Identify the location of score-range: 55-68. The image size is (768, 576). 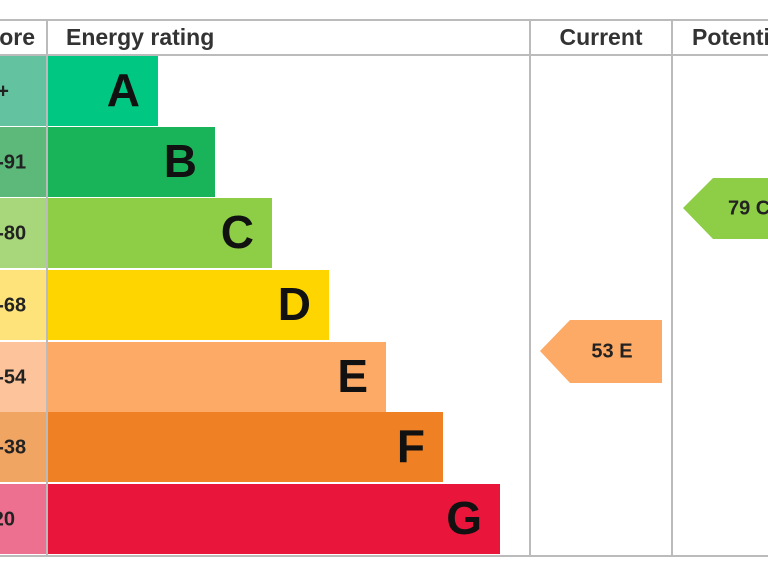
(13, 305).